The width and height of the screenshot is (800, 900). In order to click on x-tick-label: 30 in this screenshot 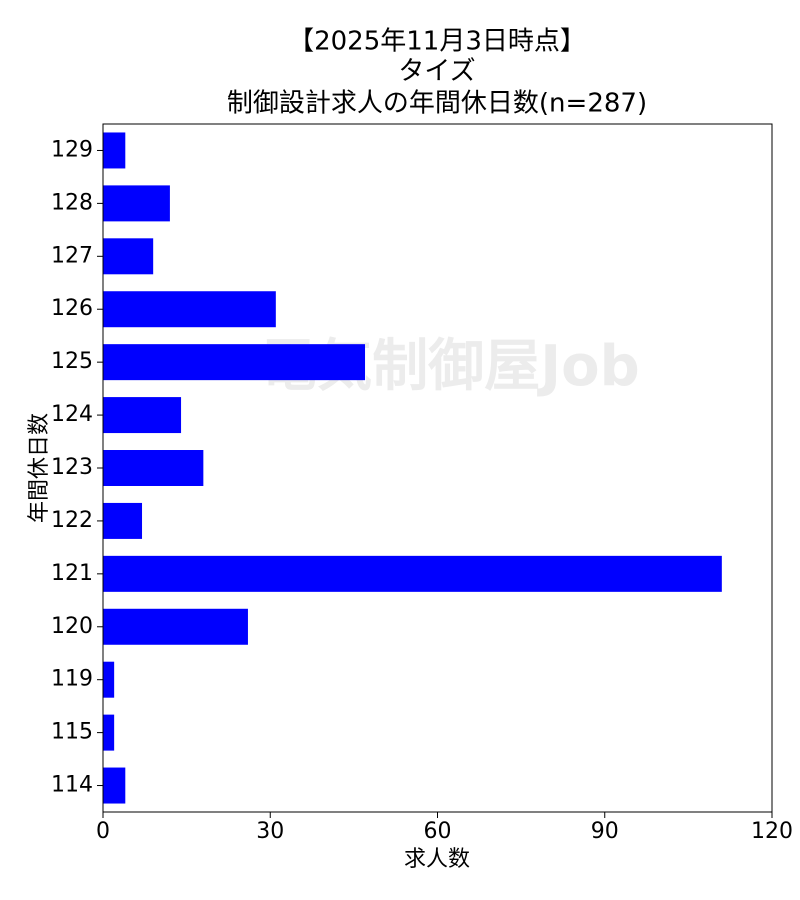, I will do `click(270, 831)`.